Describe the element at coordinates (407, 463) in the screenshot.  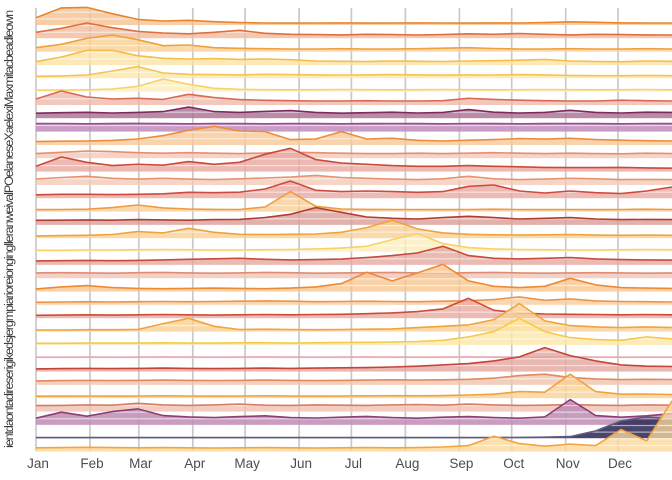
I see `x-axis-tick-label: Aug` at that location.